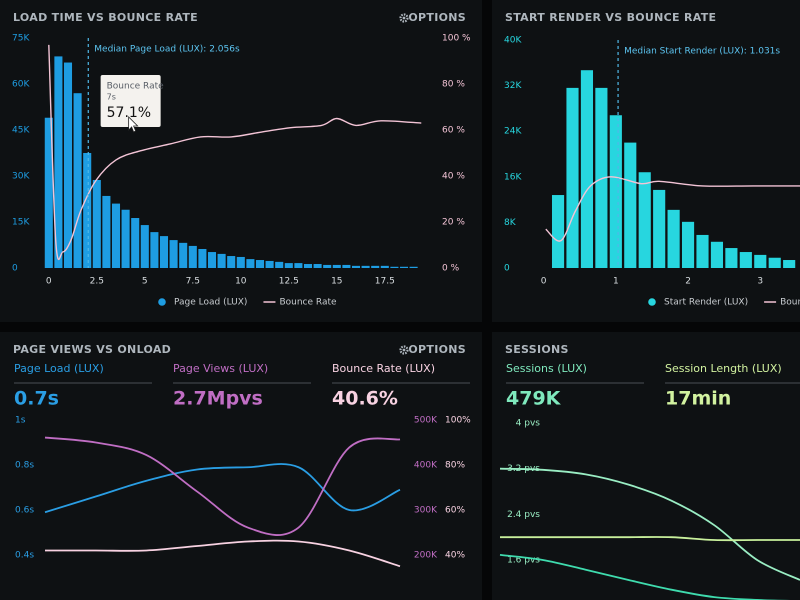 The height and width of the screenshot is (600, 800). Describe the element at coordinates (130, 101) in the screenshot. I see `tooltip-box` at that location.